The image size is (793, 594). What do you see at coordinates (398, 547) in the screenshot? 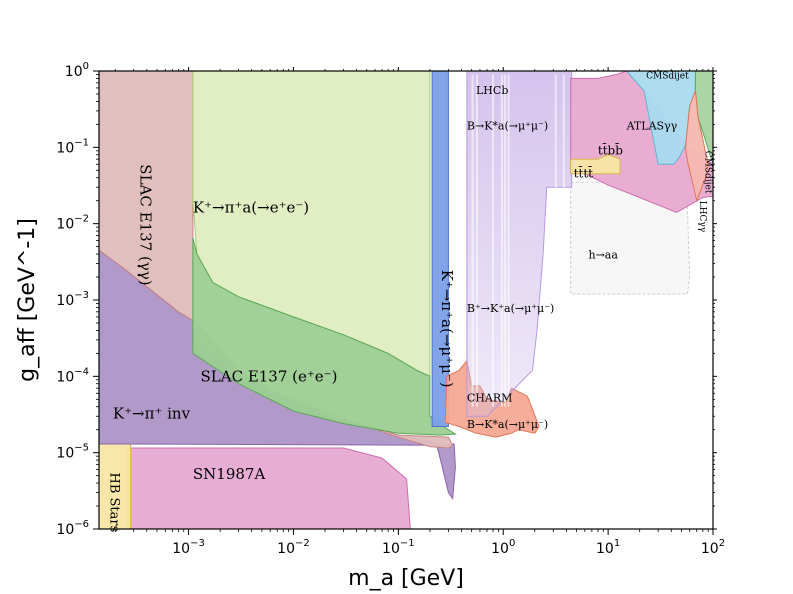
I see `x-tick-label: 10⁻¹` at bounding box center [398, 547].